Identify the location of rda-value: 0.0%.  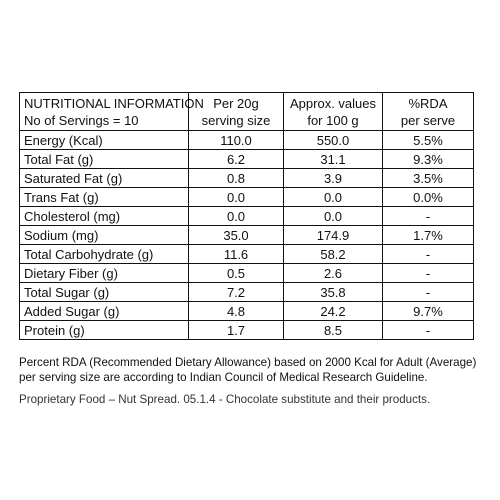
(428, 197).